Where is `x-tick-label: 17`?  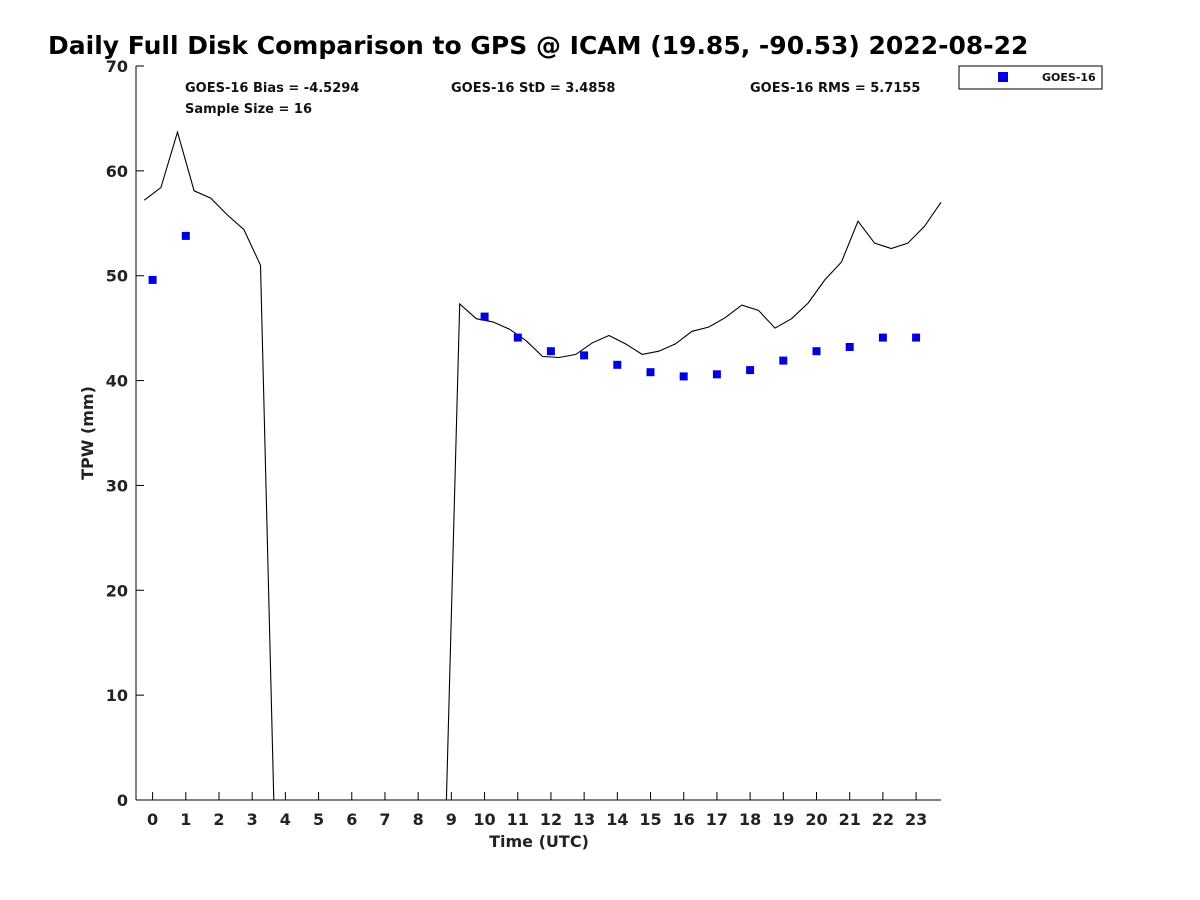 x-tick-label: 17 is located at coordinates (717, 819).